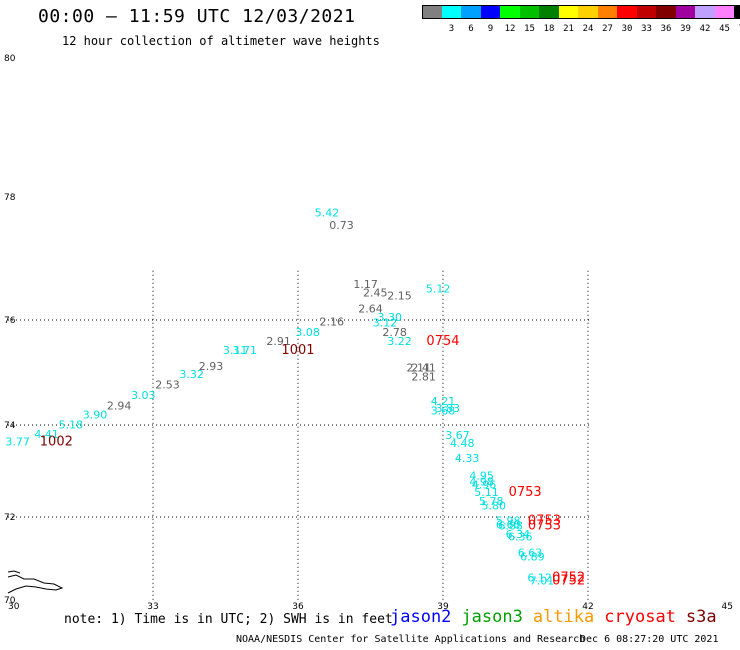  Describe the element at coordinates (529, 29) in the screenshot. I see `legend-label: 15` at that location.